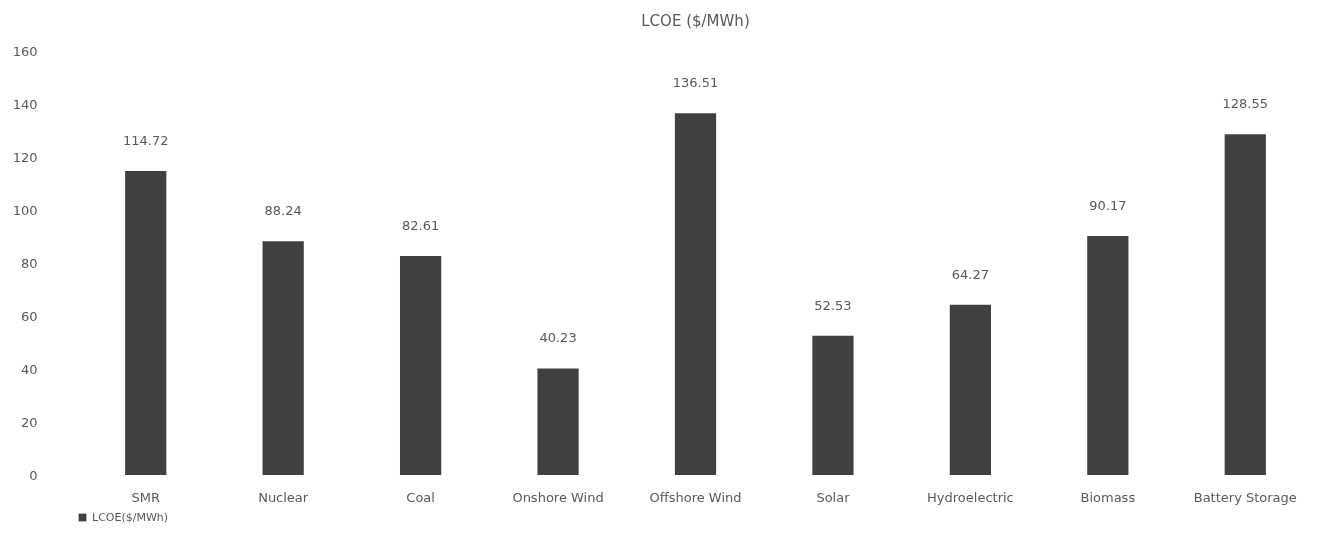 This screenshot has height=533, width=1320. I want to click on y-tick-label: 60, so click(29, 316).